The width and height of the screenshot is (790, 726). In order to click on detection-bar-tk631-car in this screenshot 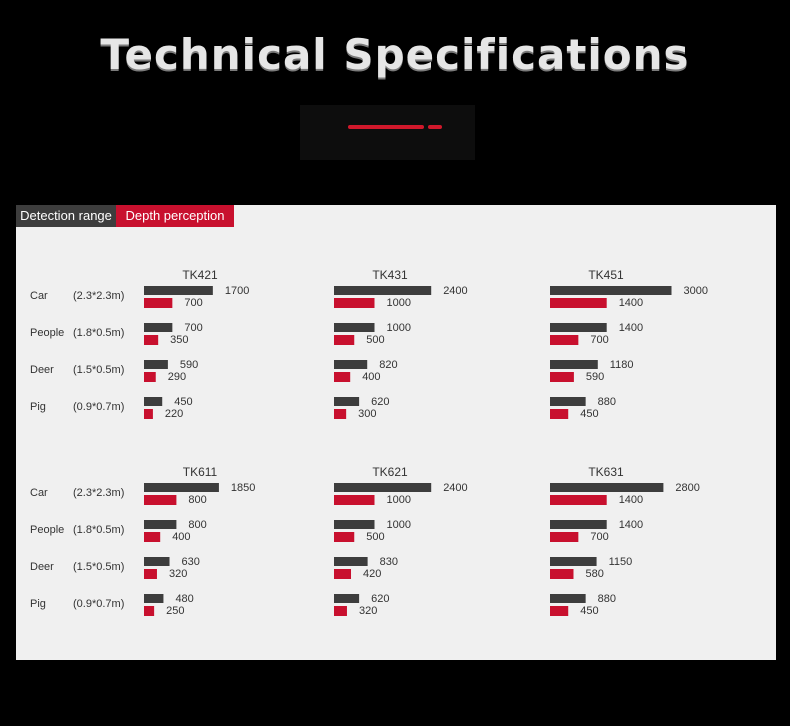, I will do `click(607, 487)`.